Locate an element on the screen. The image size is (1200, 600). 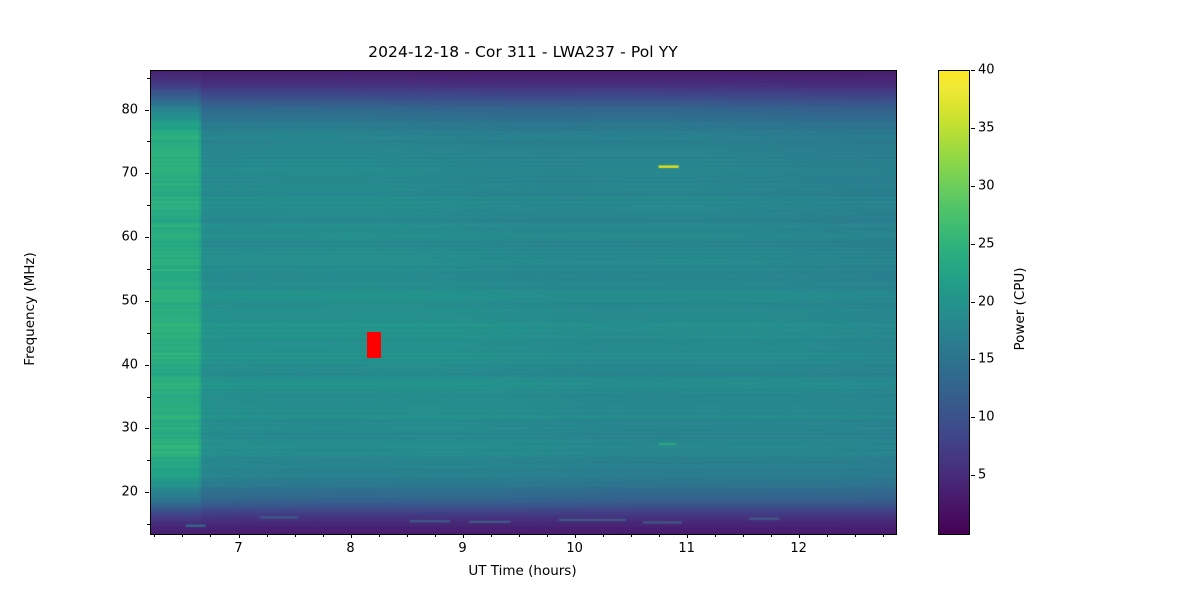
y-tick-label: 70 is located at coordinates (129, 173).